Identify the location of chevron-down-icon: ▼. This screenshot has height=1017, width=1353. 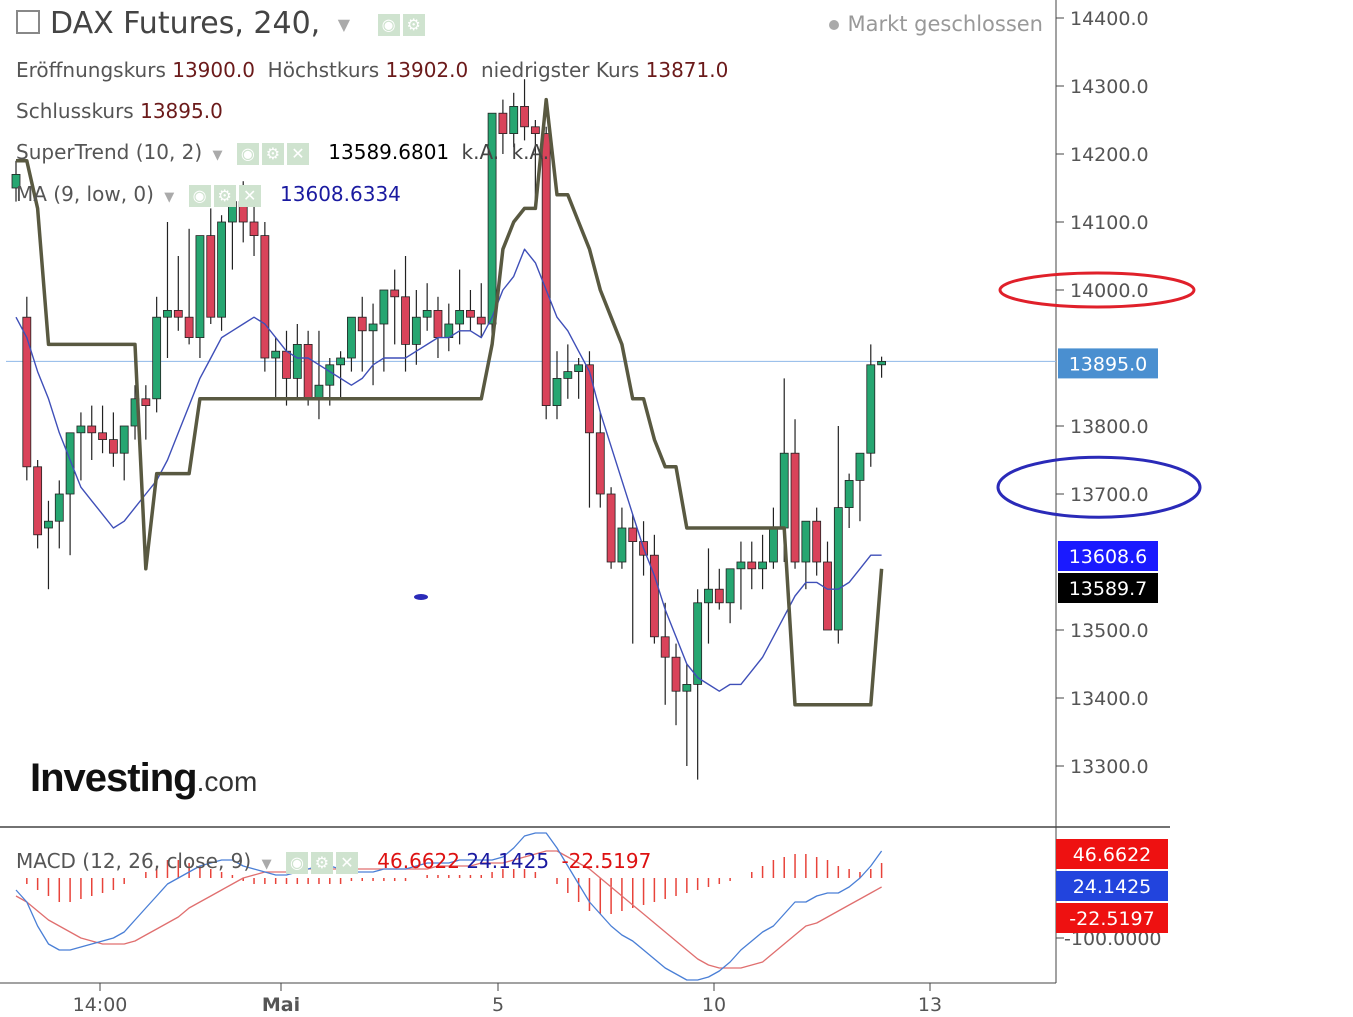
(344, 24).